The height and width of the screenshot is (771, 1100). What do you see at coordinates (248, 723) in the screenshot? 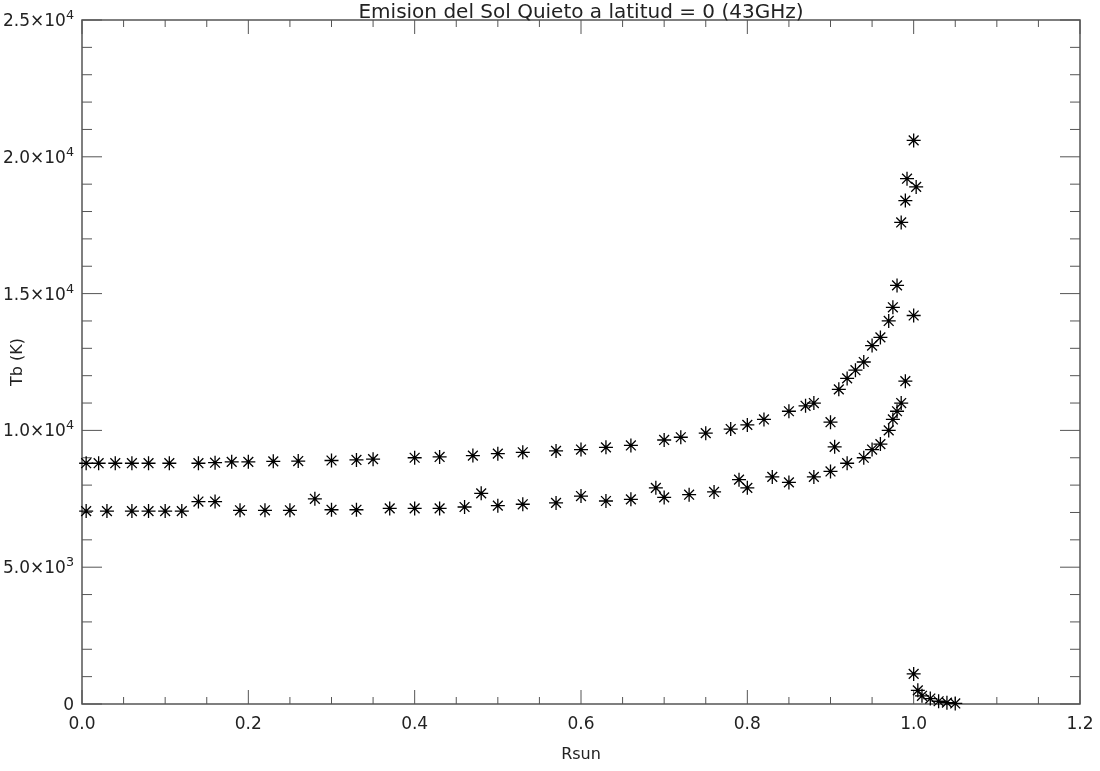
I see `x-tick-label: 0.2` at bounding box center [248, 723].